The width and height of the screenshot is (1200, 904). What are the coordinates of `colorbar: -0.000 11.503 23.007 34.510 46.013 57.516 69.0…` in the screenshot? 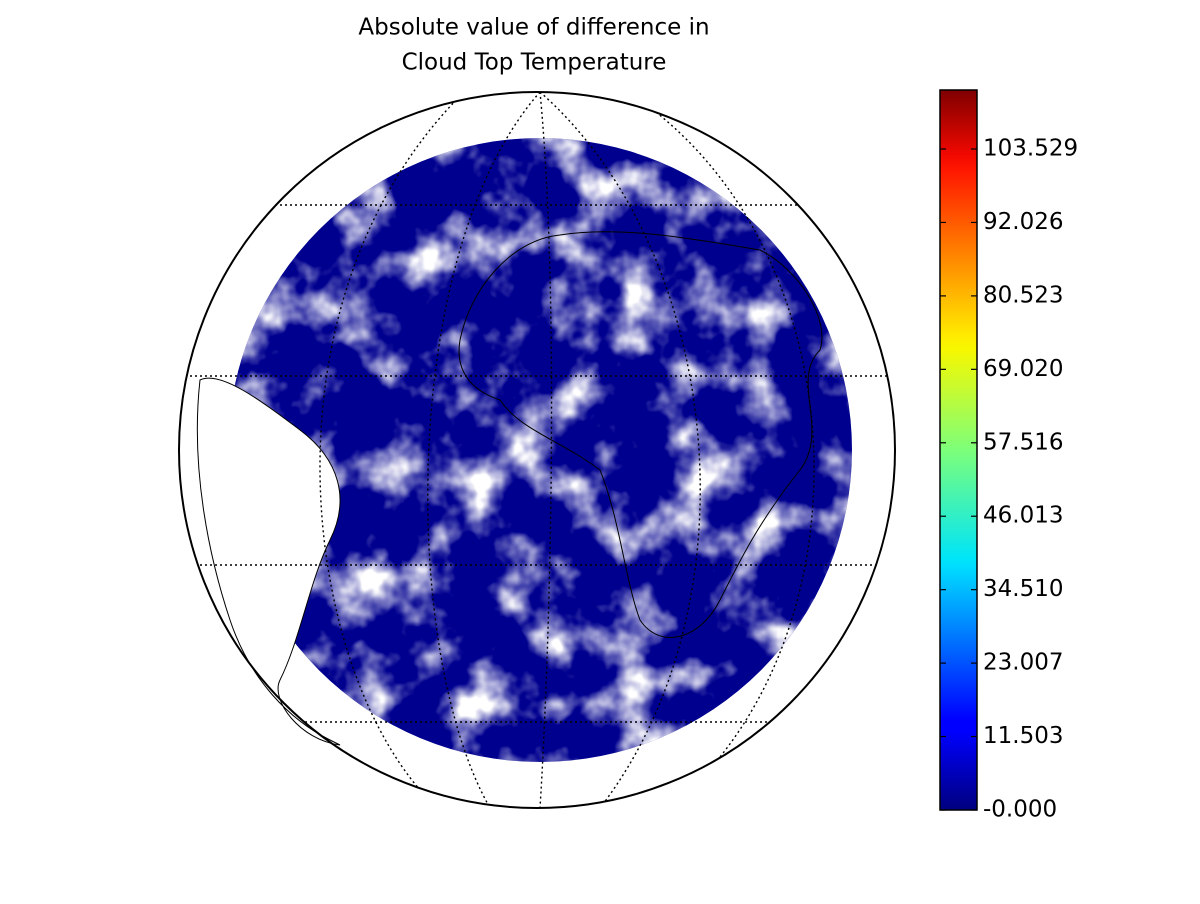 It's located at (1008, 456).